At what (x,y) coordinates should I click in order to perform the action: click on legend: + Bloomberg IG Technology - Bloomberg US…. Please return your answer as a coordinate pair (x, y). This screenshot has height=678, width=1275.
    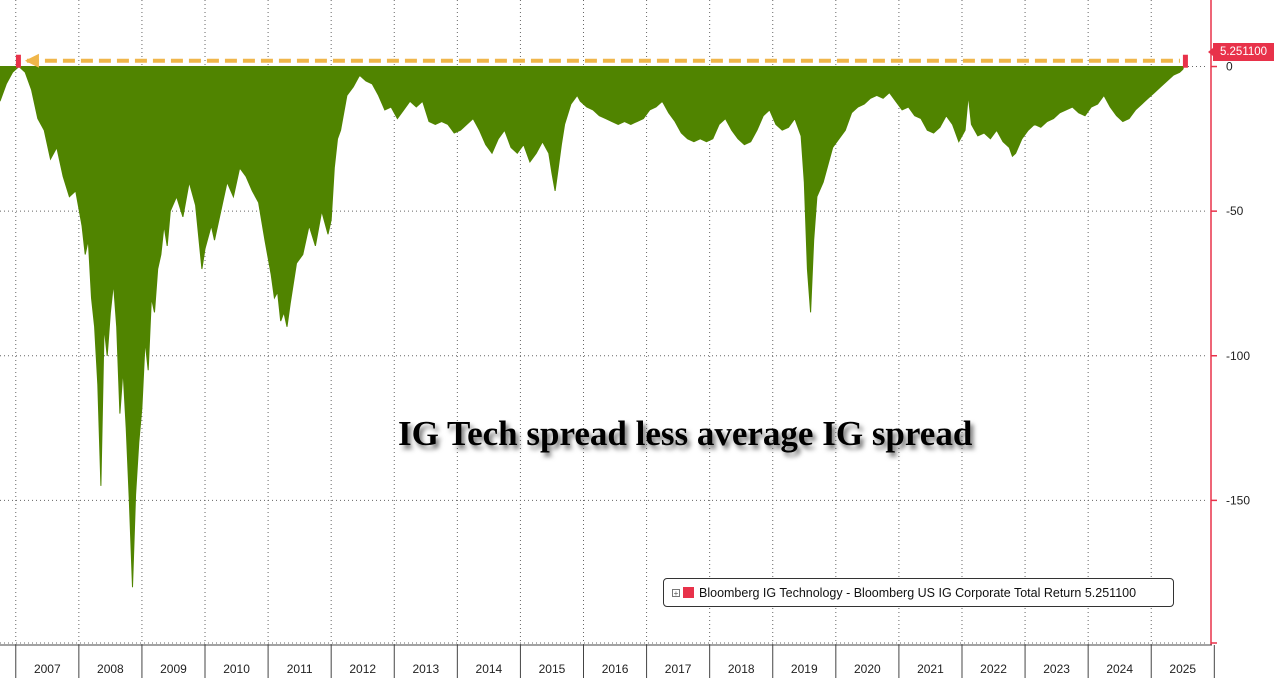
    Looking at the image, I should click on (918, 592).